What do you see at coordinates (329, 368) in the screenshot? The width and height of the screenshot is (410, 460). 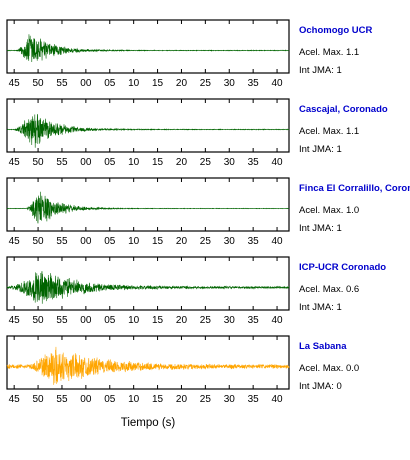 I see `station-accel-max: Acel. Max. 0.0` at bounding box center [329, 368].